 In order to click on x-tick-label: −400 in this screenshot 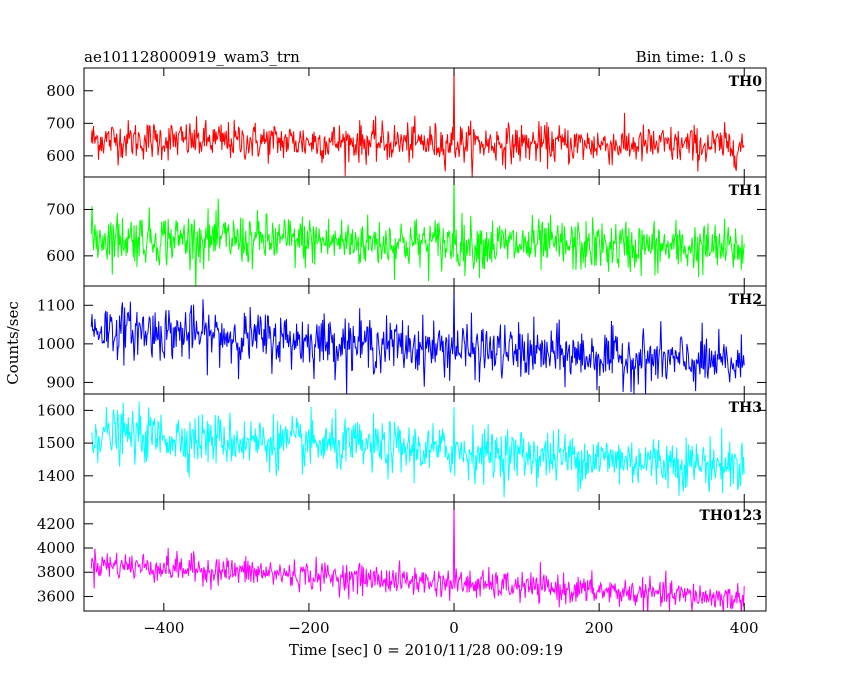, I will do `click(163, 628)`.